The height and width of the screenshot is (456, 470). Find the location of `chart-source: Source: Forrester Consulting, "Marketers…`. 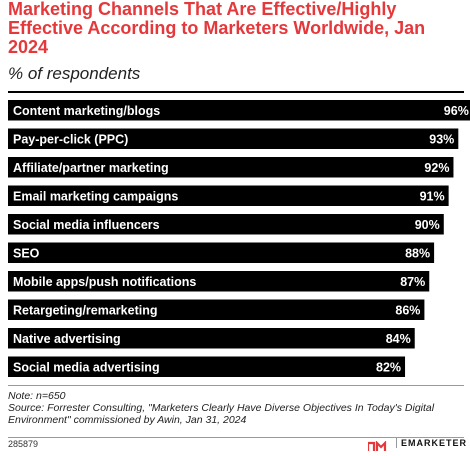

chart-source: Source: Forrester Consulting, "Marketers… is located at coordinates (221, 414).